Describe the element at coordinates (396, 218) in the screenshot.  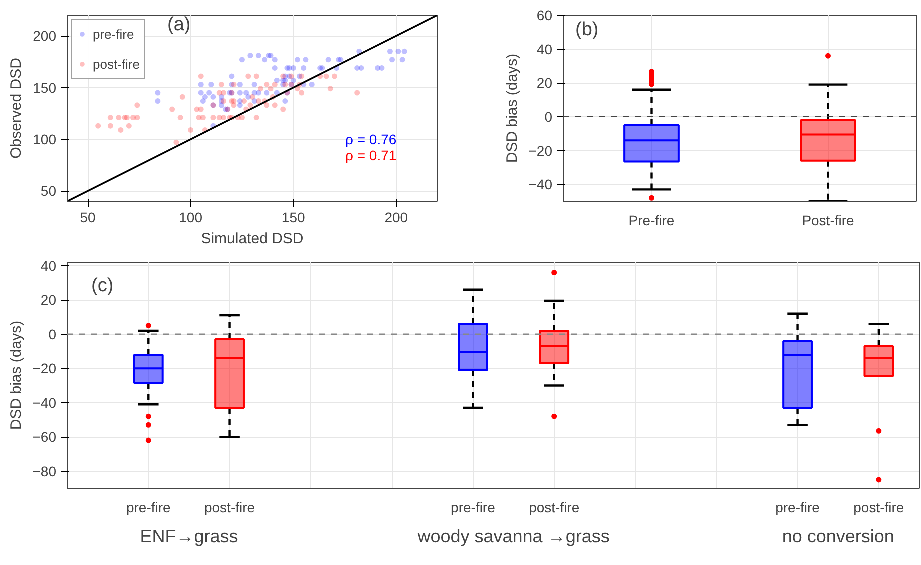
I see `x-tick-label: 200` at that location.